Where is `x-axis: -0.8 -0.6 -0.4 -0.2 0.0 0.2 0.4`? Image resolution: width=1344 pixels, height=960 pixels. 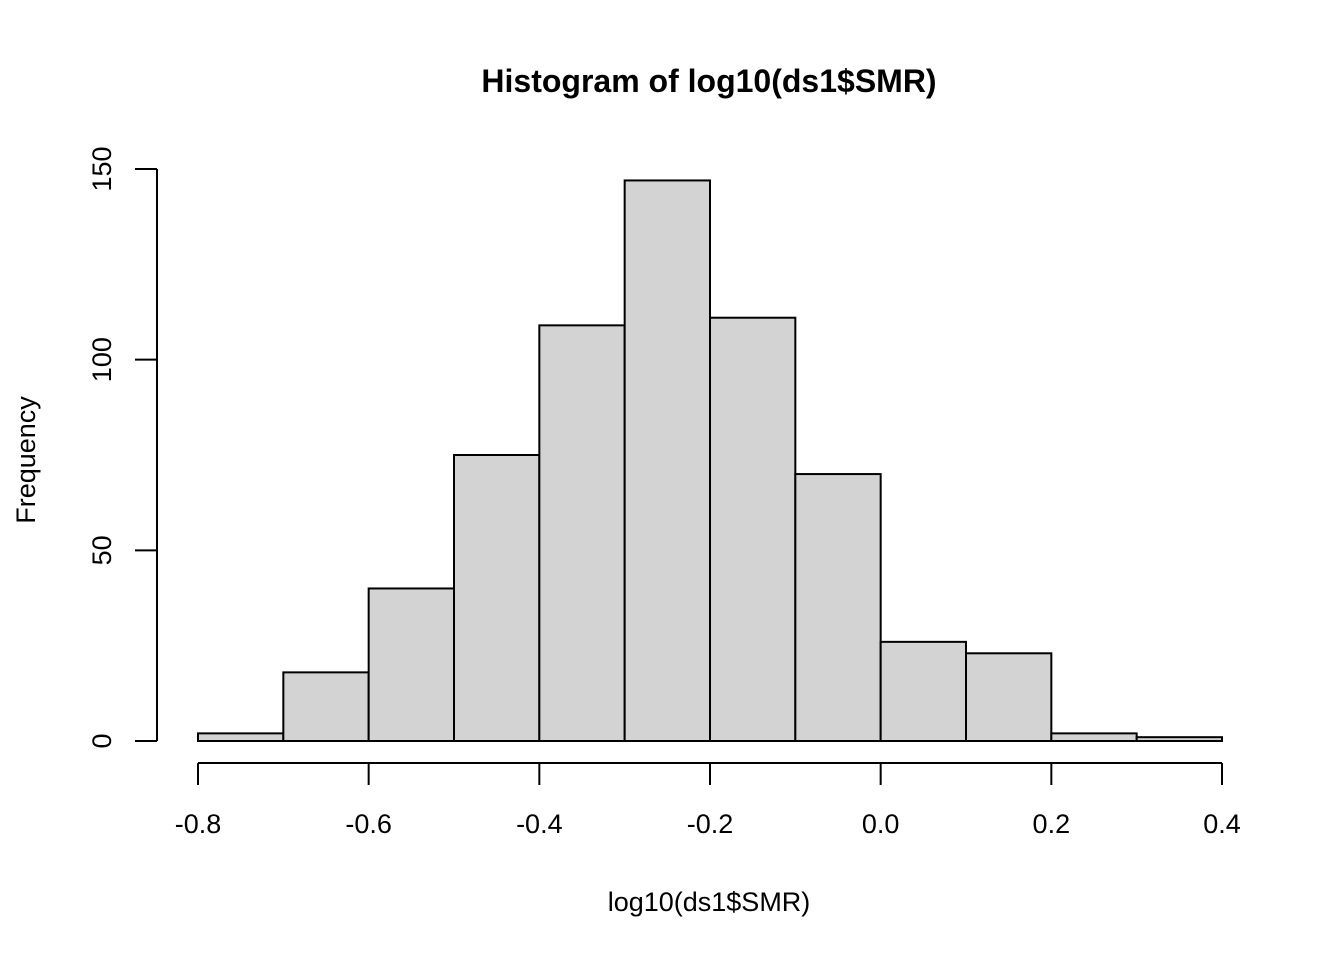 x-axis: -0.8 -0.6 -0.4 -0.2 0.0 0.2 0.4 is located at coordinates (708, 800).